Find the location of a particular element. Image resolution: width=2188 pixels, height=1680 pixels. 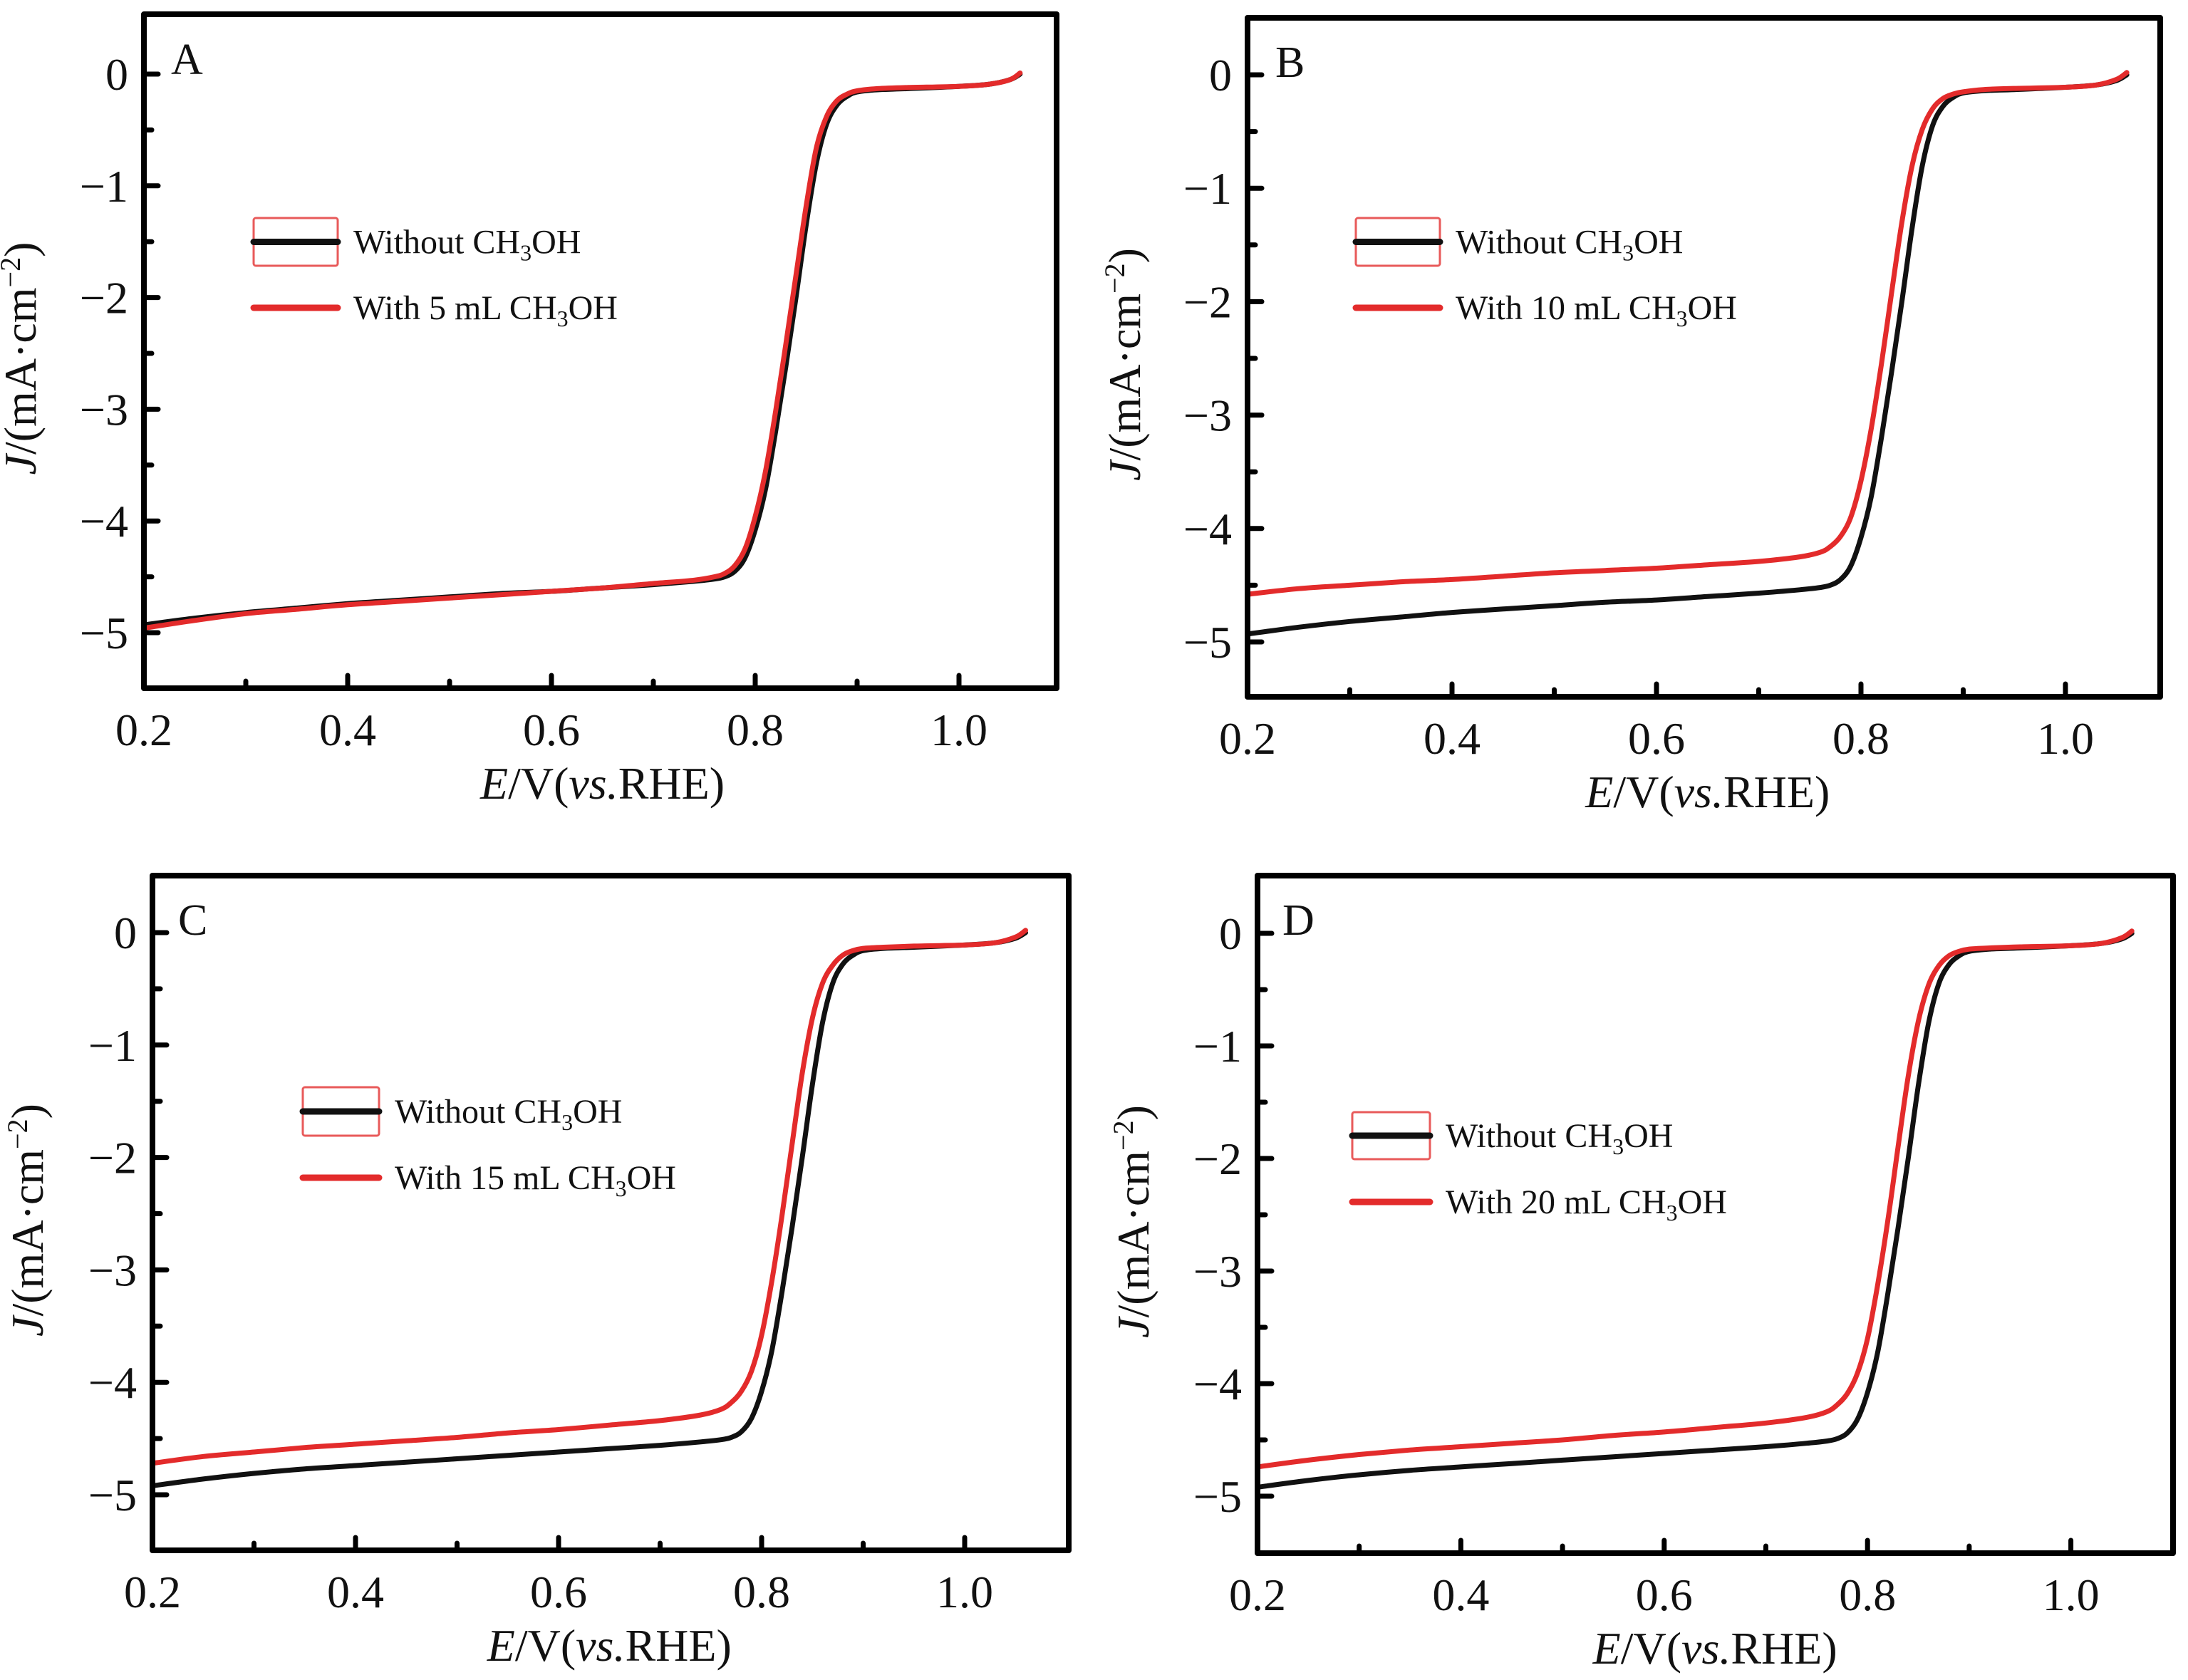

legend: Without CH3OH With 10 mL CH3OH is located at coordinates (1545, 274).